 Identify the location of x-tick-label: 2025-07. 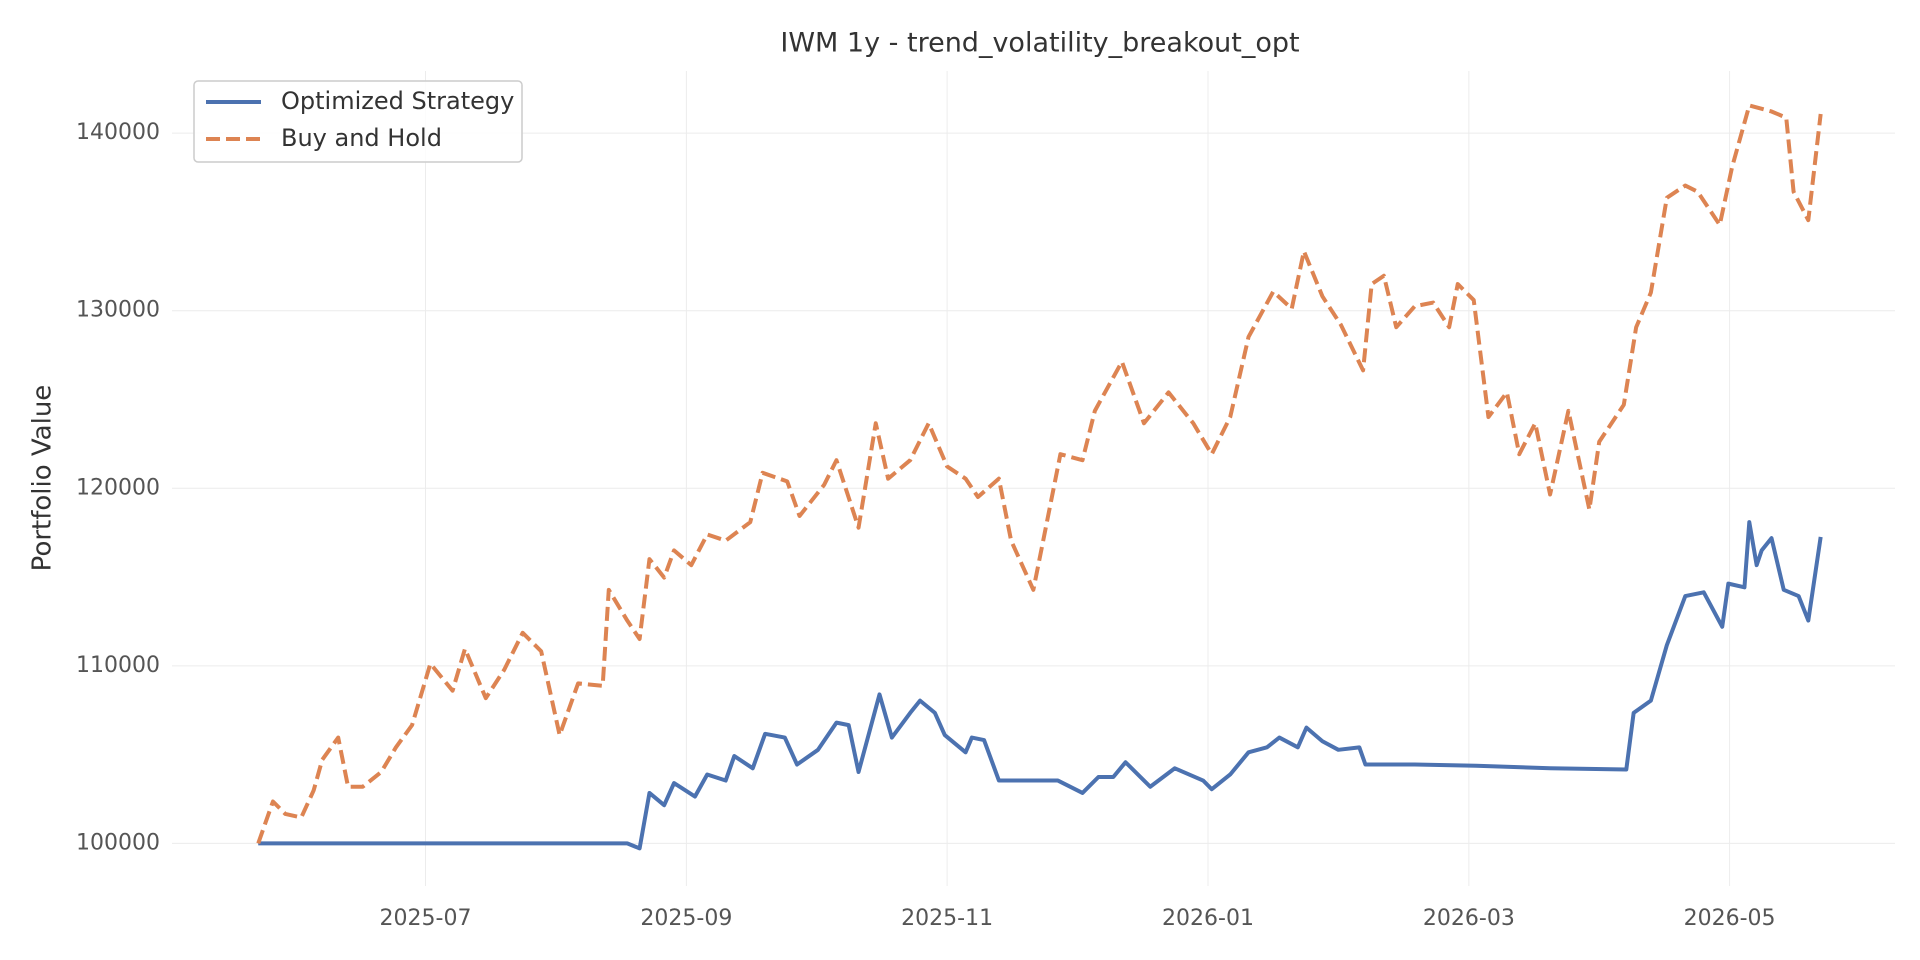
(426, 918).